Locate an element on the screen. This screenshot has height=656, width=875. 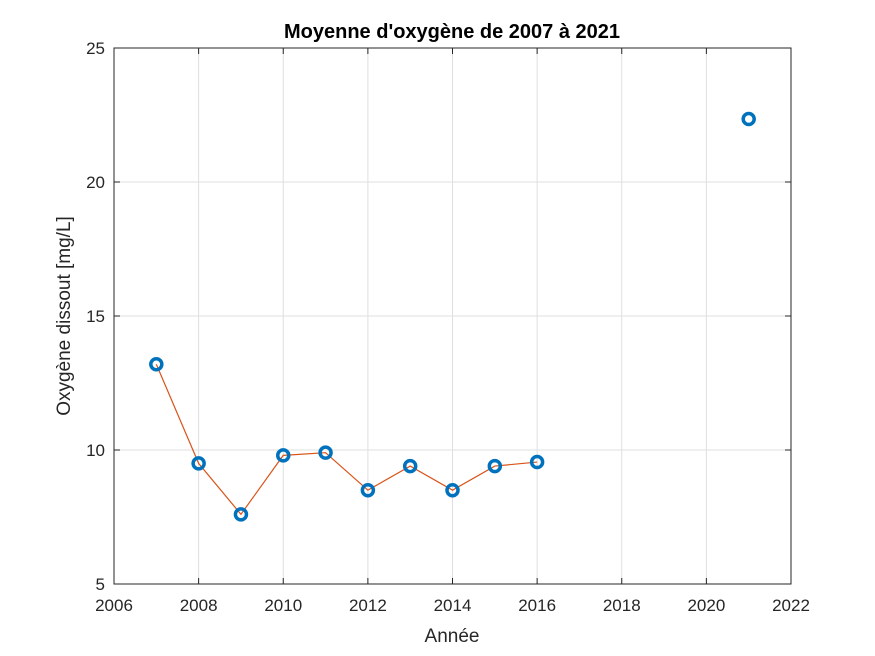
x-tick-label: 2012 is located at coordinates (368, 605).